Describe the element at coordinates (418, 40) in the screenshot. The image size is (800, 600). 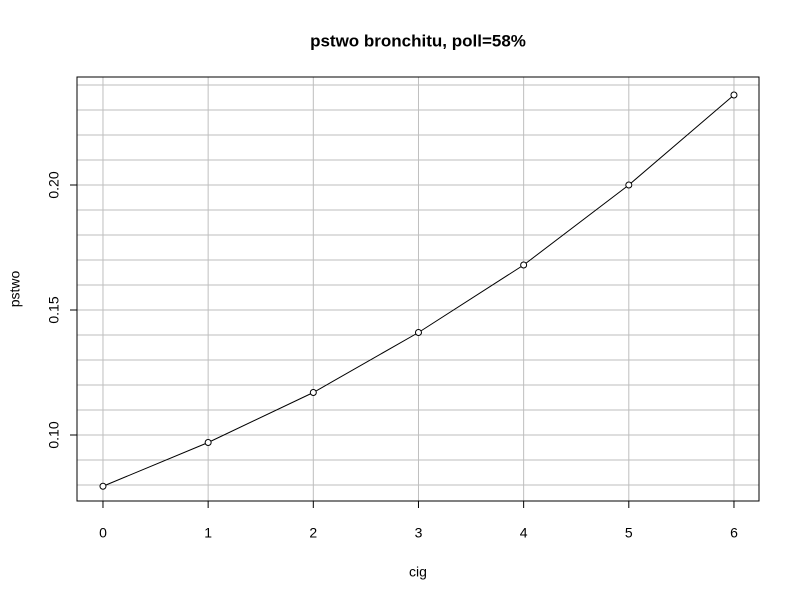
I see `chart-title: pstwo bronchitu, poll=58%` at that location.